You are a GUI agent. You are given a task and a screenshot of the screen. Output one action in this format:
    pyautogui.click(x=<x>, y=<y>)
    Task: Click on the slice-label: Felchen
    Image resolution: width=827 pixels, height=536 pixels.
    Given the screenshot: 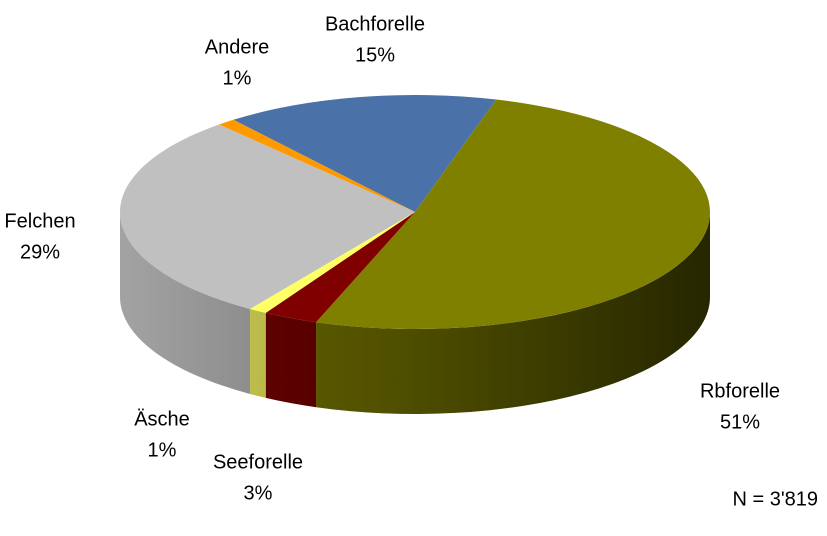 What is the action you would take?
    pyautogui.click(x=39, y=221)
    